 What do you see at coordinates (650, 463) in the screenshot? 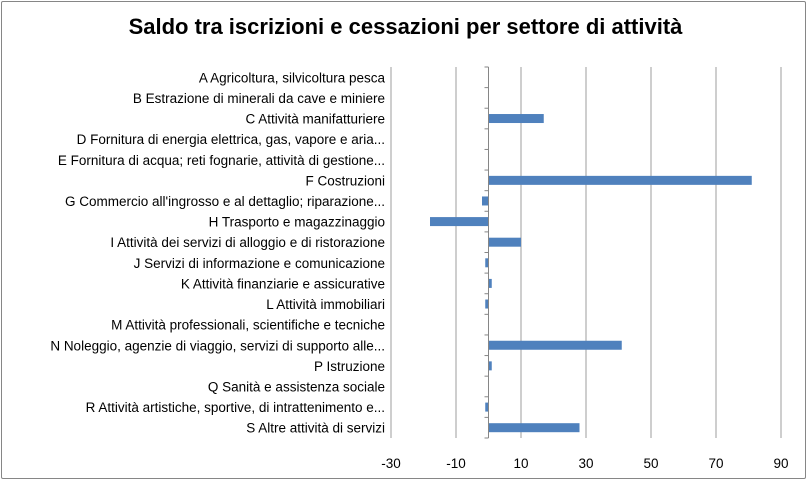
I see `x-tick-label: 50` at bounding box center [650, 463].